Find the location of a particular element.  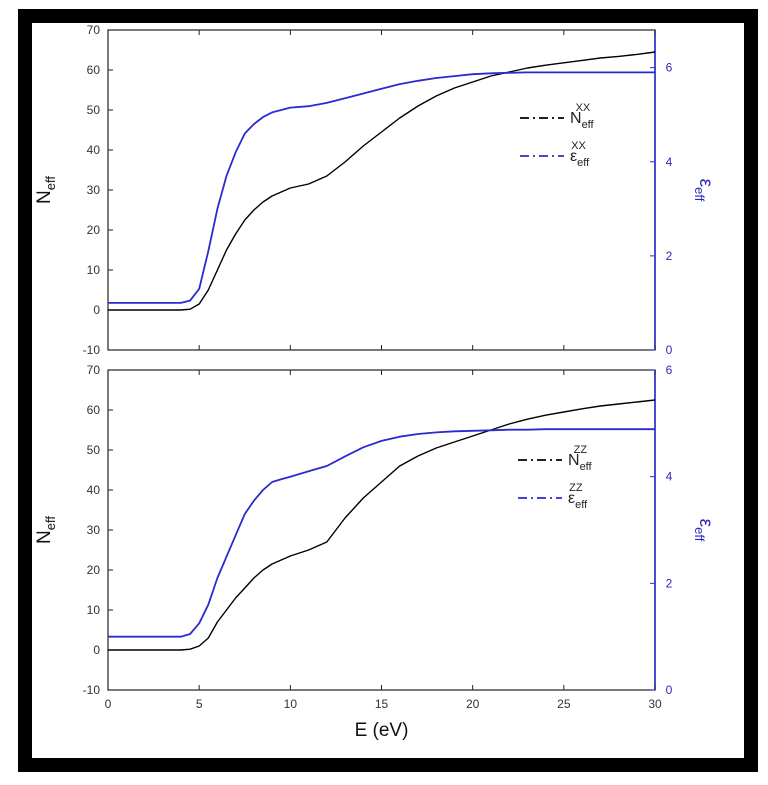

x-tick-label: 0 is located at coordinates (108, 704).